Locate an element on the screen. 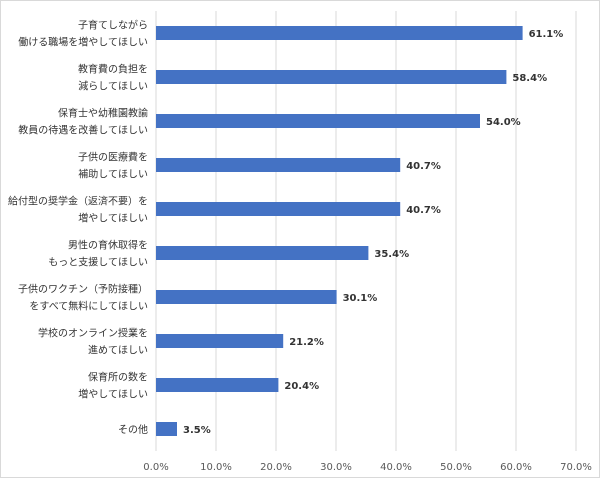 The height and width of the screenshot is (481, 600). category-label: もっと支援してほしい is located at coordinates (98, 262).